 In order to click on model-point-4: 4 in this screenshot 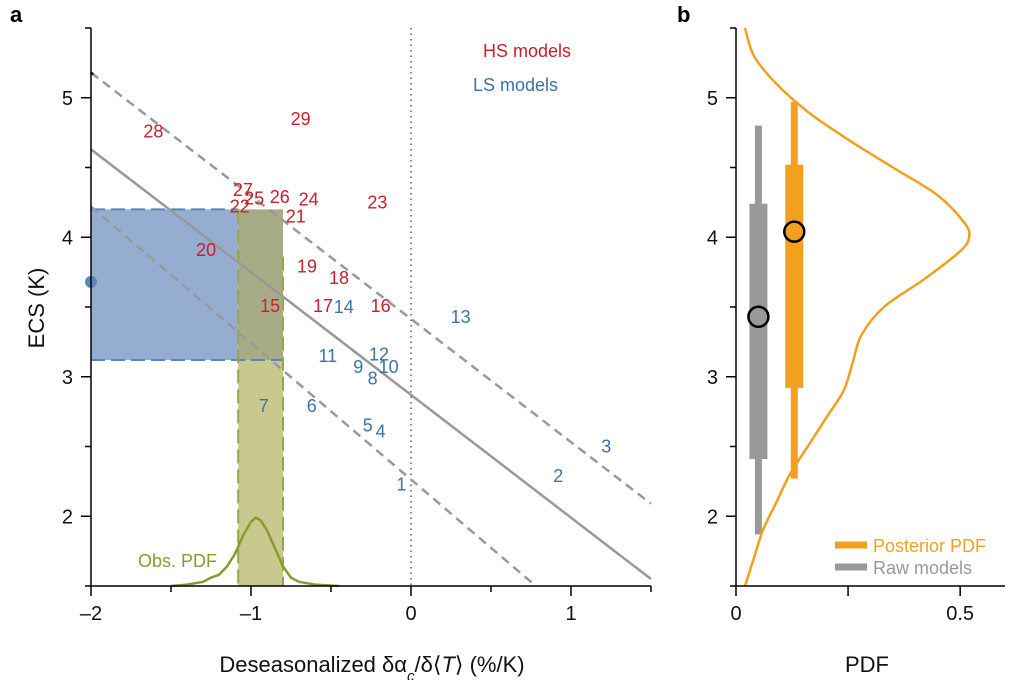, I will do `click(381, 431)`.